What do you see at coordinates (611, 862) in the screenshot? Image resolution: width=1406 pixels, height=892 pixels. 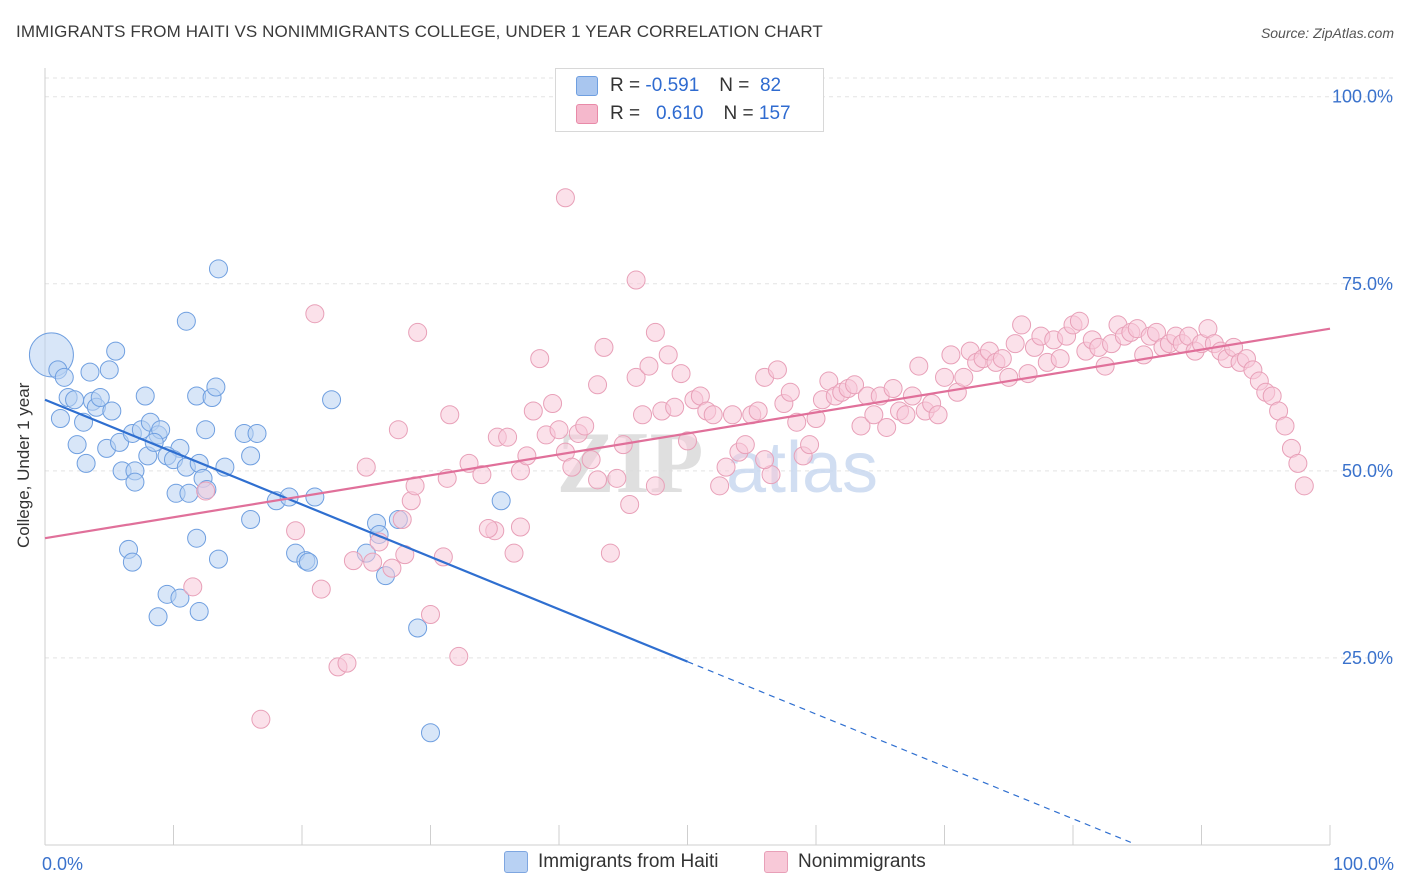 I see `legend-item-haiti: Immigrants from Haiti` at bounding box center [611, 862].